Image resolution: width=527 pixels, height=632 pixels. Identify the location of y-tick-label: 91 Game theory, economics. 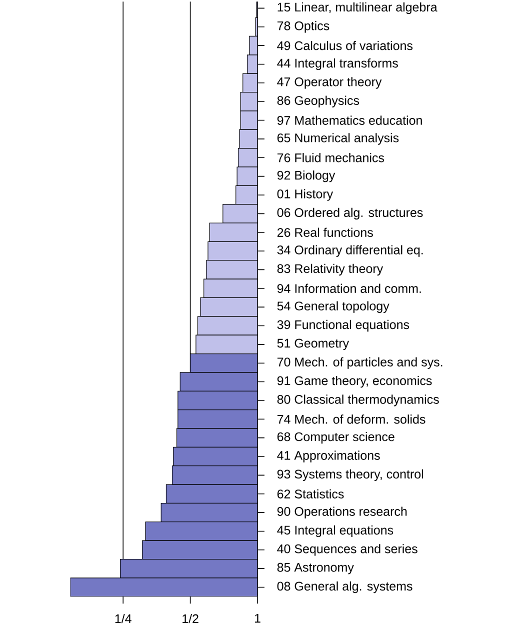
(354, 382).